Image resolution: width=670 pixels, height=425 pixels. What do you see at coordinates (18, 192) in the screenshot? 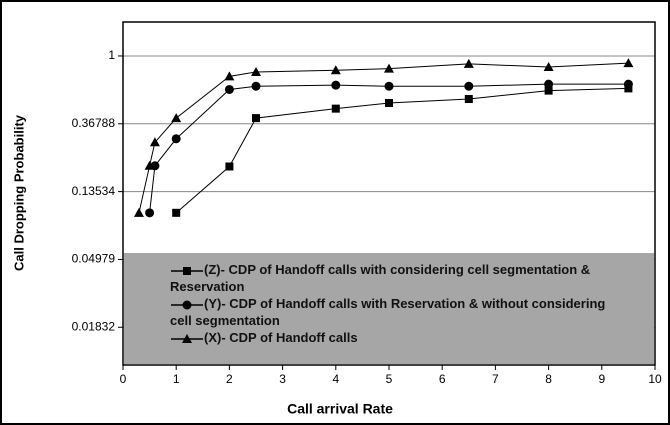
I see `y-axis-label: Call Dropping Probability` at bounding box center [18, 192].